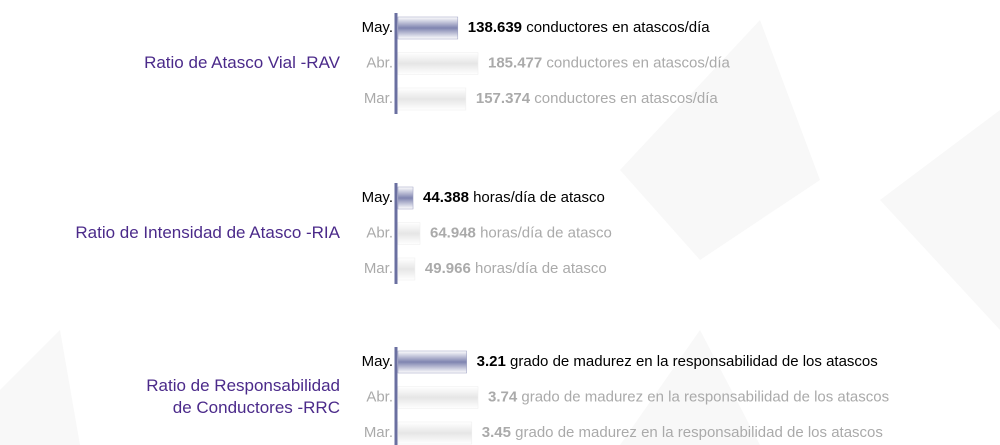 The height and width of the screenshot is (445, 1000). Describe the element at coordinates (503, 98) in the screenshot. I see `value: 157.374` at that location.